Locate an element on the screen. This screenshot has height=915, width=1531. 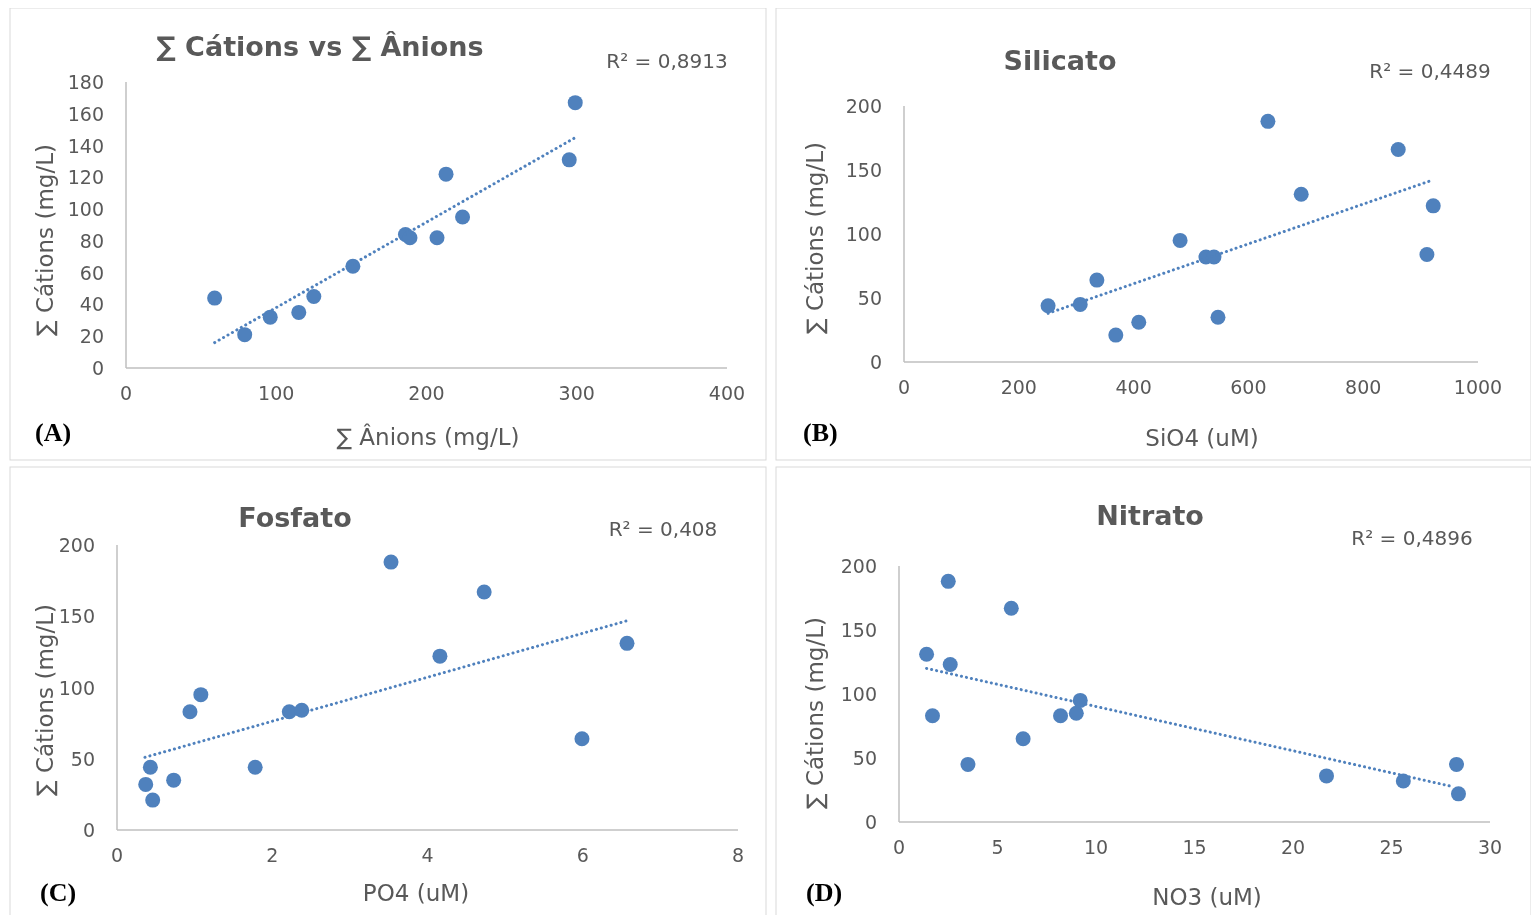
chart-title: ∑ Cátions vs ∑ Ânions is located at coordinates (320, 46).